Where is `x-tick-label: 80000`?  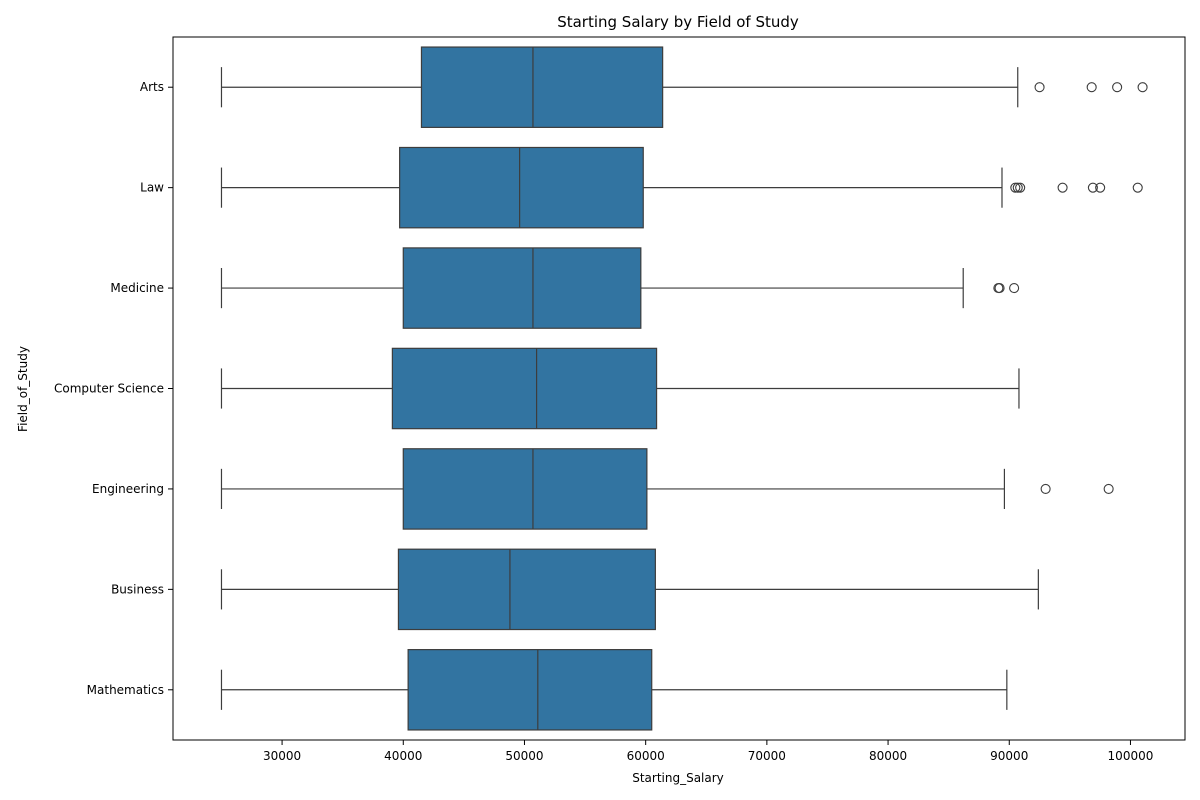 x-tick-label: 80000 is located at coordinates (888, 756).